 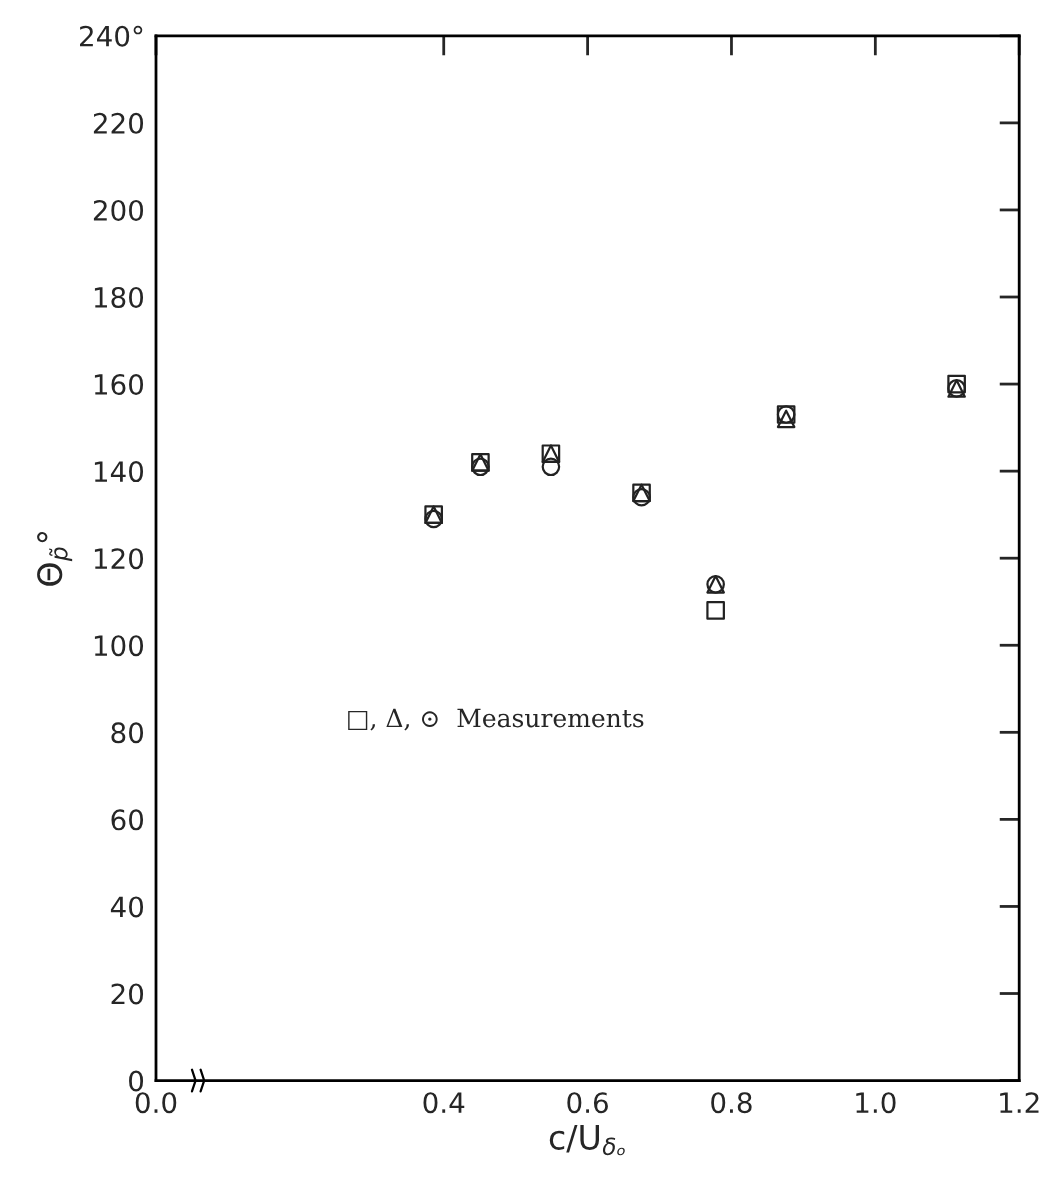 What do you see at coordinates (496, 719) in the screenshot?
I see `annotation: □, Δ, ⊙ Measurements` at bounding box center [496, 719].